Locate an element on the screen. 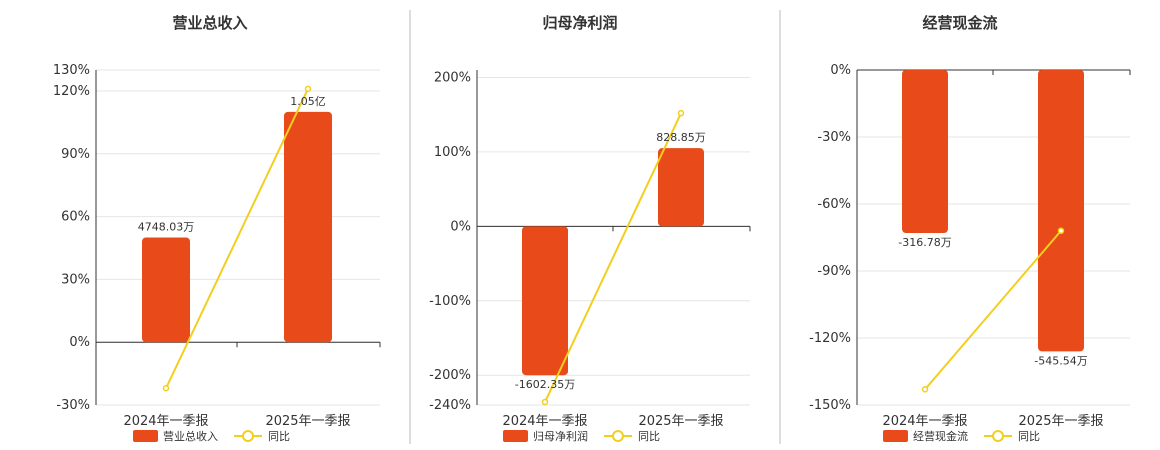  y-tick-label: 30% is located at coordinates (75, 279).